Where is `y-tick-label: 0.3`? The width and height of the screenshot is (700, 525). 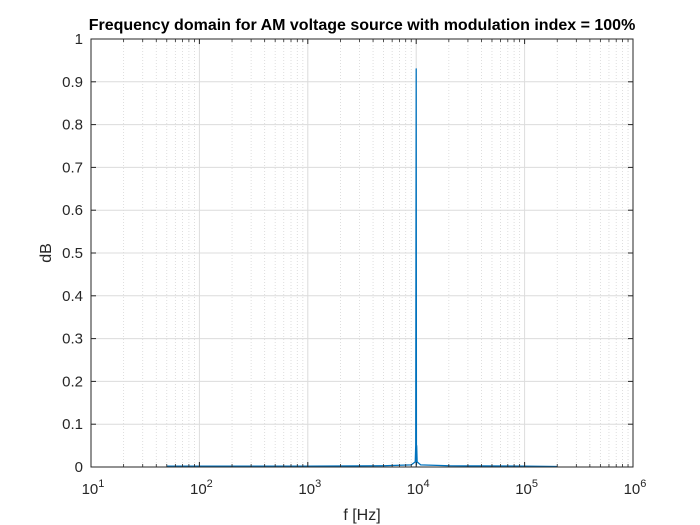 y-tick-label: 0.3 is located at coordinates (72, 339).